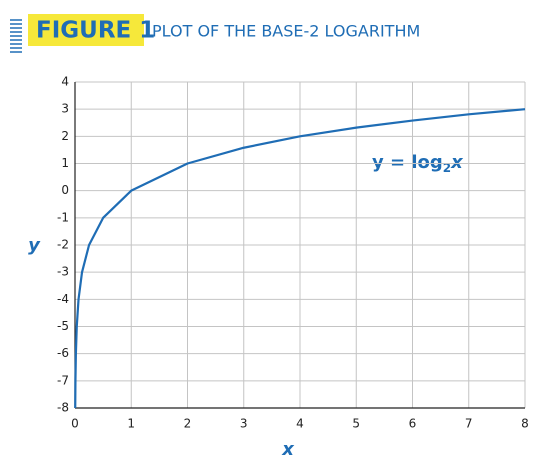  I want to click on annotation: y = log2x, so click(418, 163).